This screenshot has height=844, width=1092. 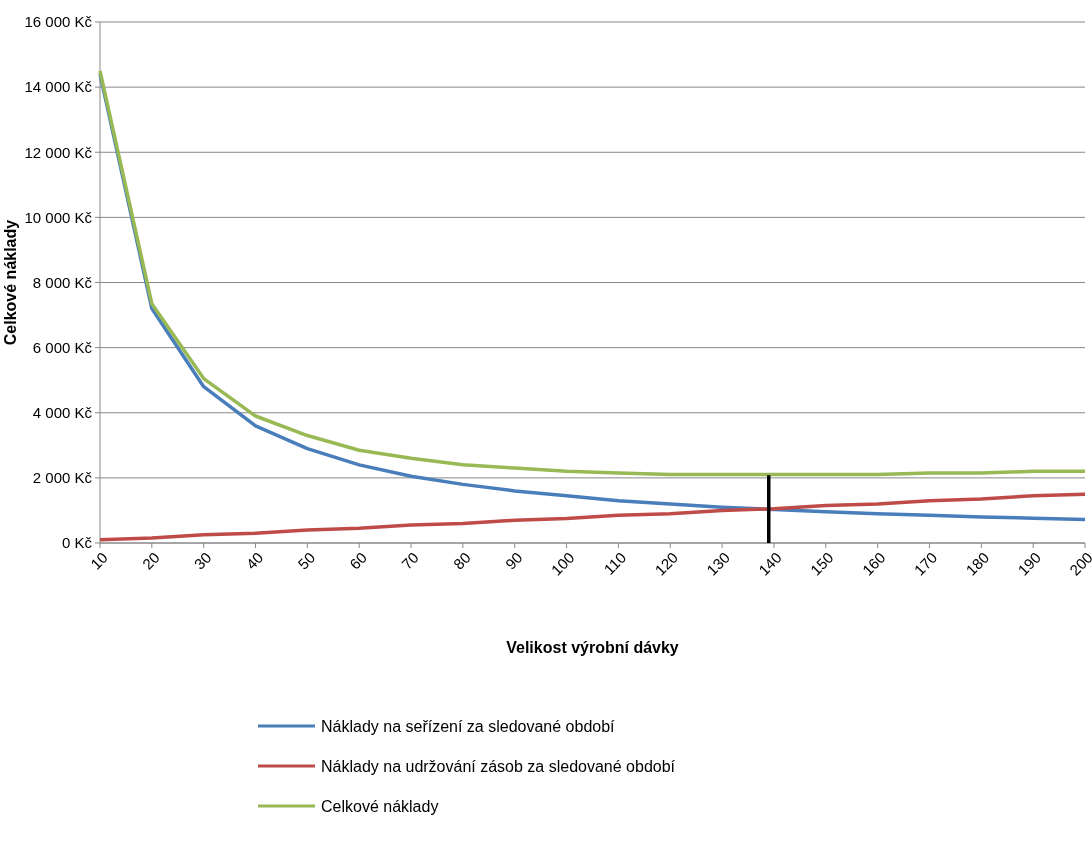 I want to click on x-tick-label: 100, so click(x=562, y=563).